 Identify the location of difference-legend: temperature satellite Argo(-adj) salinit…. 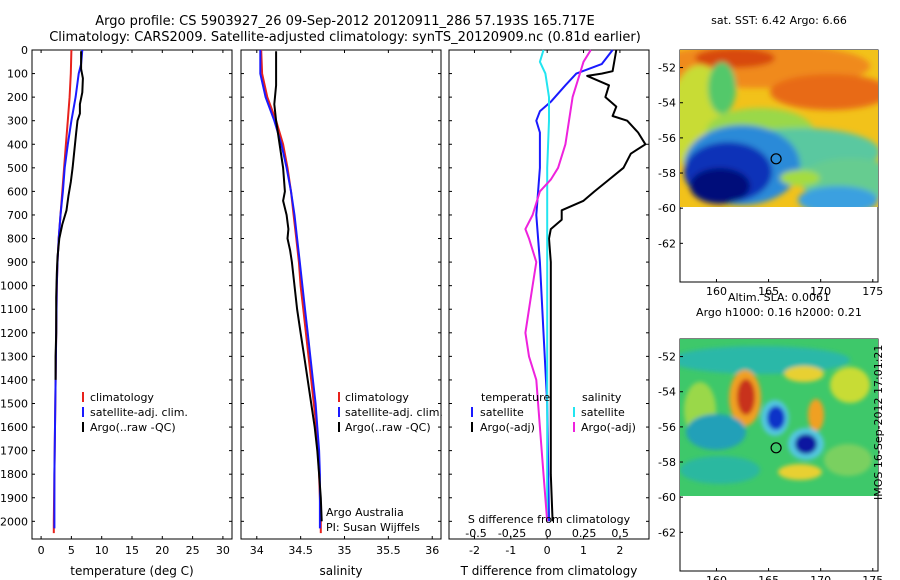
(553, 412).